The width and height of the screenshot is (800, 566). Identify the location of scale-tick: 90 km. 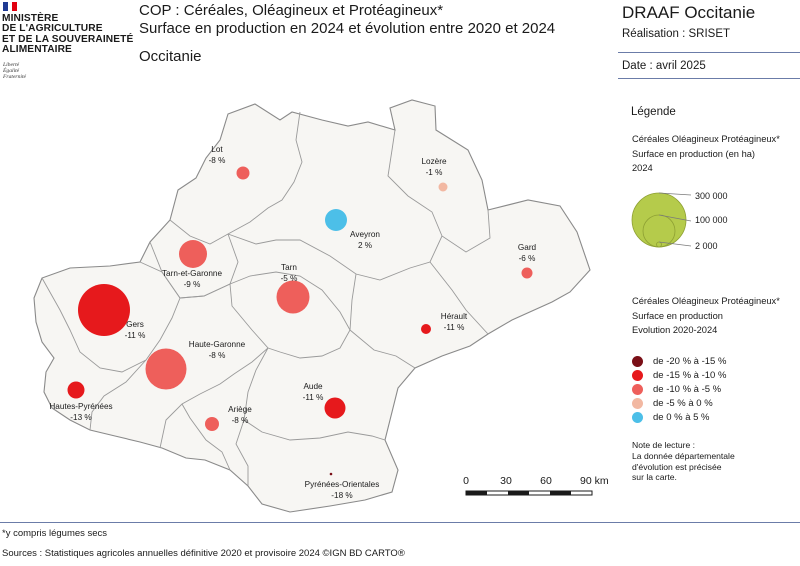
(594, 481).